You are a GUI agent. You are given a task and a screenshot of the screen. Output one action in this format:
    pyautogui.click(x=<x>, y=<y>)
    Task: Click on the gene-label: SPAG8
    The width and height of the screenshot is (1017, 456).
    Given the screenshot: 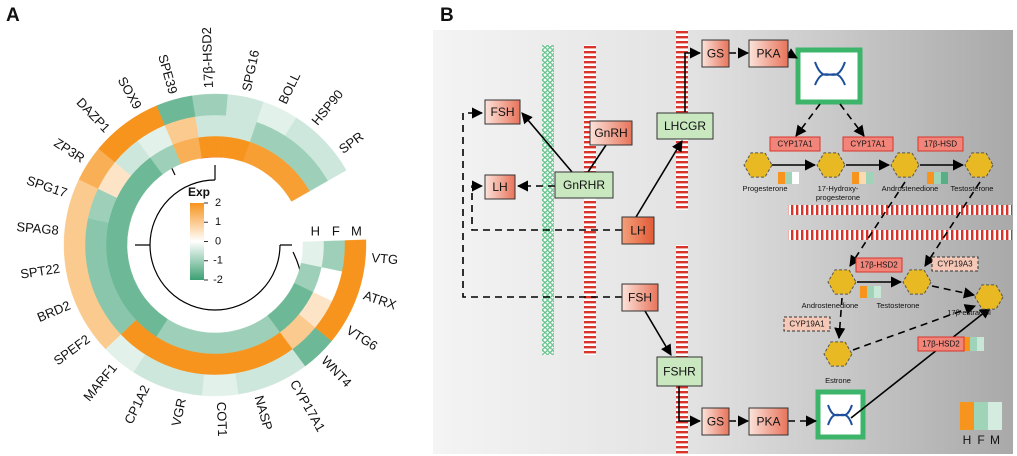 What is the action you would take?
    pyautogui.click(x=38, y=228)
    